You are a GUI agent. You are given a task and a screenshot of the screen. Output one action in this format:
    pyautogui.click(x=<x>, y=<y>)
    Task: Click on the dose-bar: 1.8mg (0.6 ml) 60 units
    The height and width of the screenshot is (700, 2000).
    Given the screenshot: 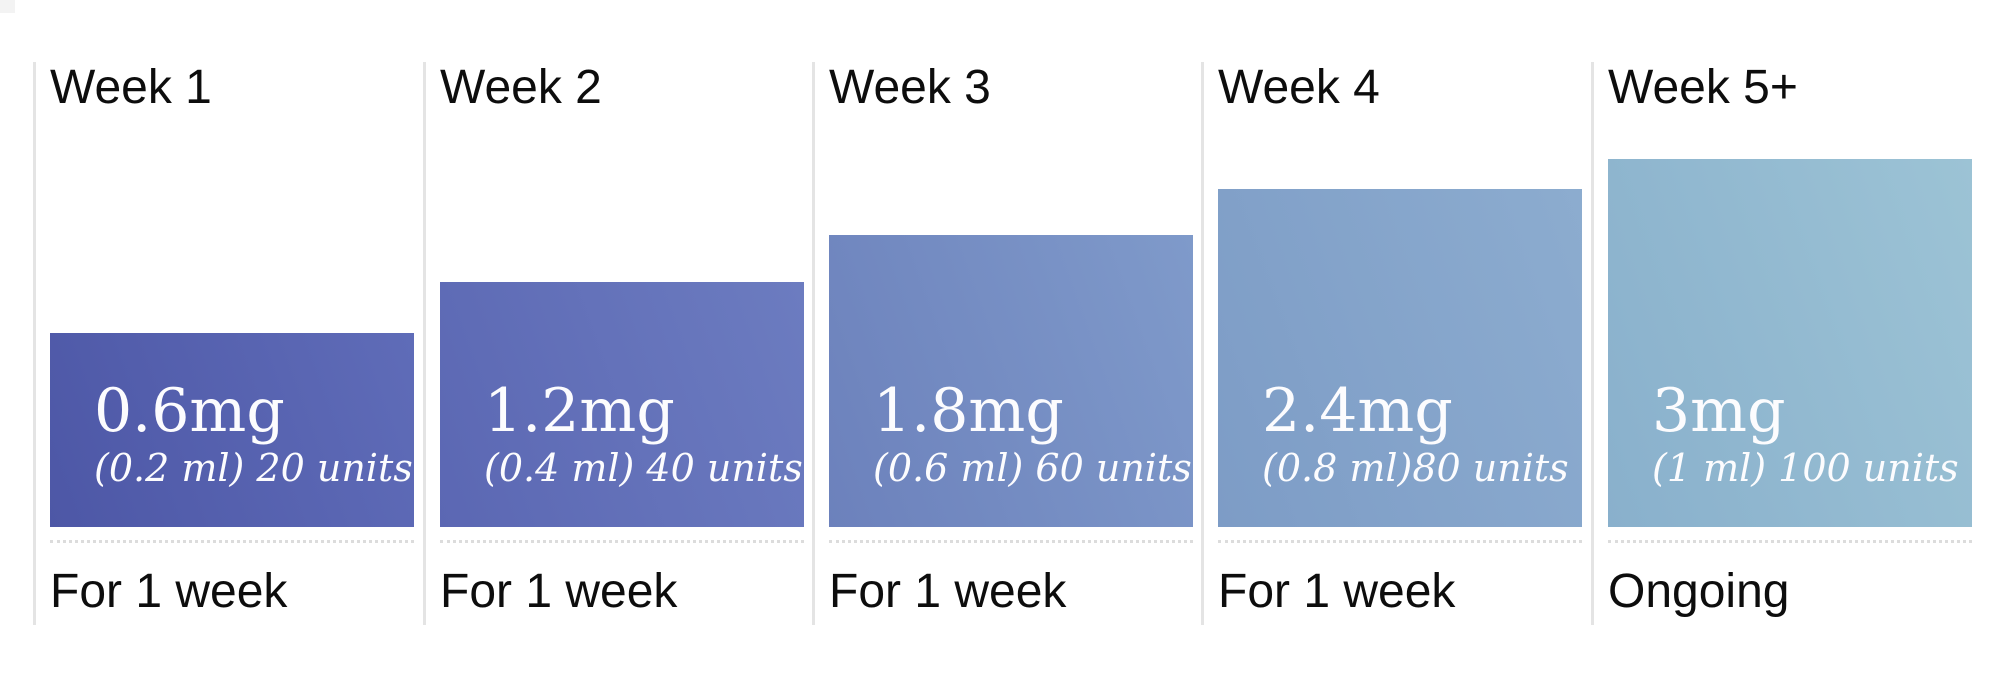 What is the action you would take?
    pyautogui.click(x=1011, y=381)
    